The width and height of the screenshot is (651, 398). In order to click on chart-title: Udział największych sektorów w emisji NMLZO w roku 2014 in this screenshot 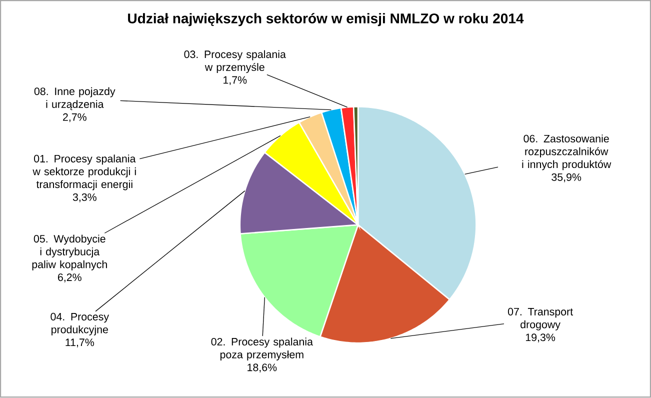, I will do `click(326, 19)`.